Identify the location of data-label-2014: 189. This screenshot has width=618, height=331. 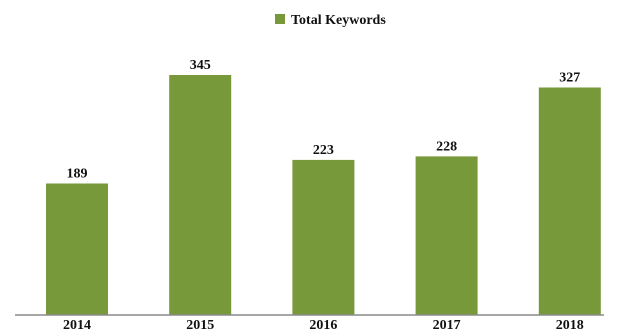
(77, 174).